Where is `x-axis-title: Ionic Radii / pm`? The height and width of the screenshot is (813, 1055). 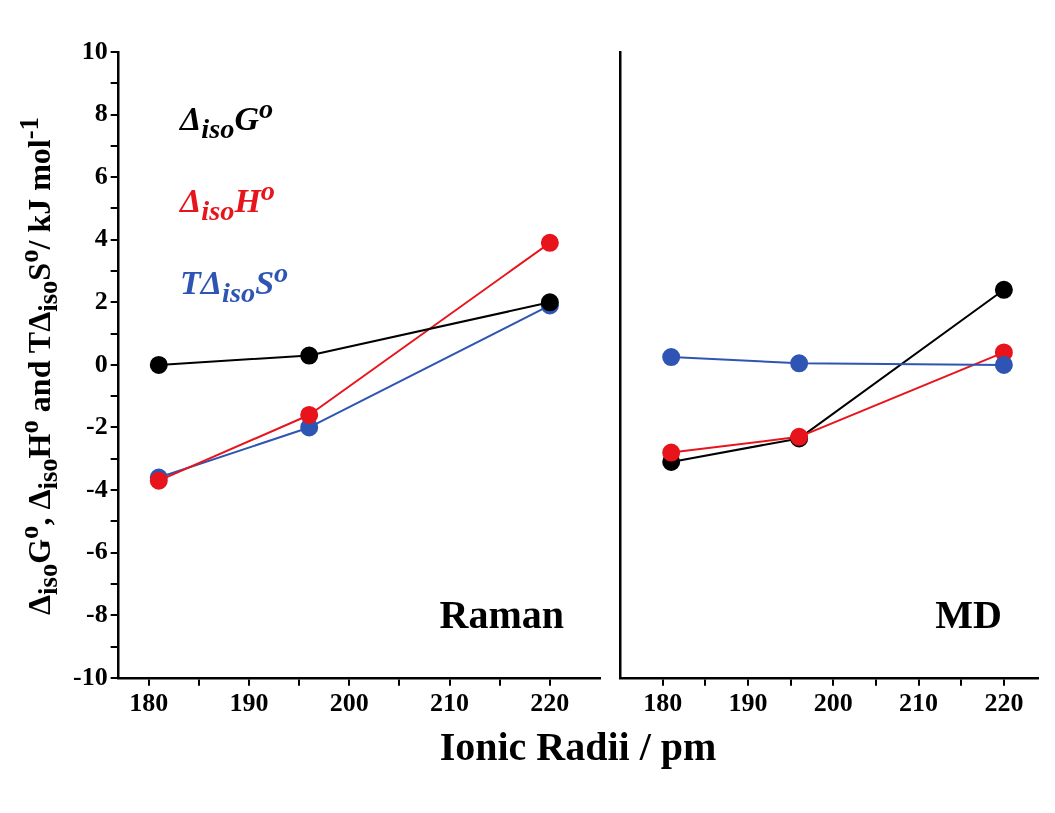
x-axis-title: Ionic Radii / pm is located at coordinates (578, 746).